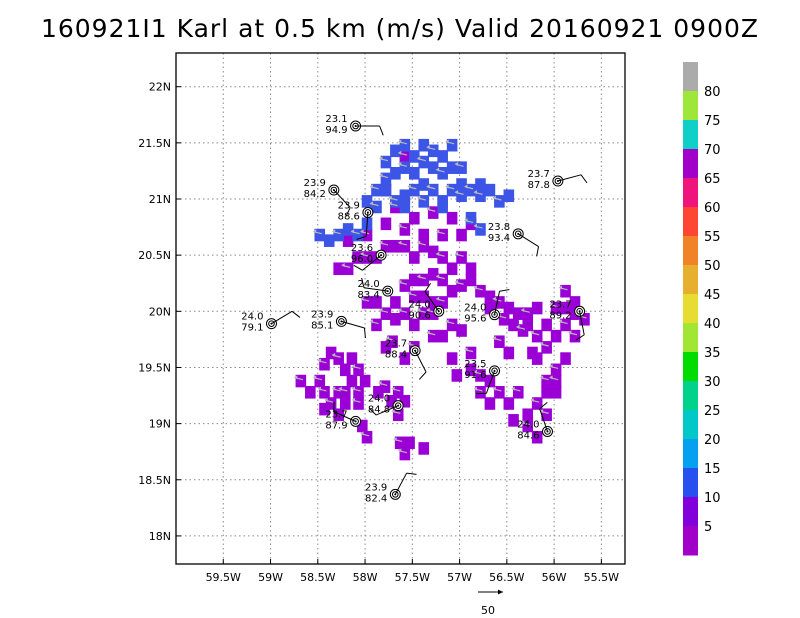 The height and width of the screenshot is (618, 800). I want to click on station-marker: 23.988.6, so click(356, 220).